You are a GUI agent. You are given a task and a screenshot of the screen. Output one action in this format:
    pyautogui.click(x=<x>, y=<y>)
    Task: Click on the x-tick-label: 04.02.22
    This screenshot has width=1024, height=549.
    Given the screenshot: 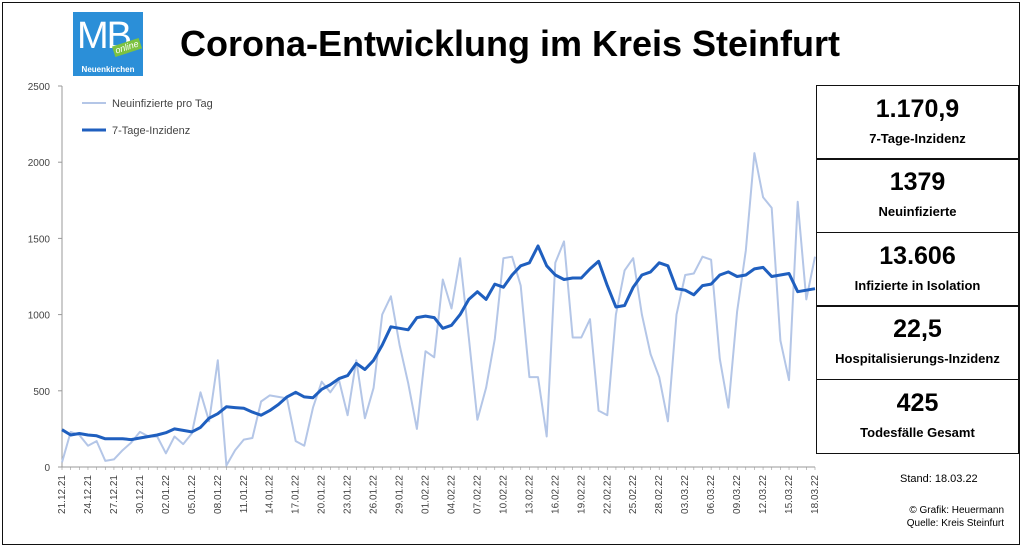 What is the action you would take?
    pyautogui.click(x=451, y=494)
    